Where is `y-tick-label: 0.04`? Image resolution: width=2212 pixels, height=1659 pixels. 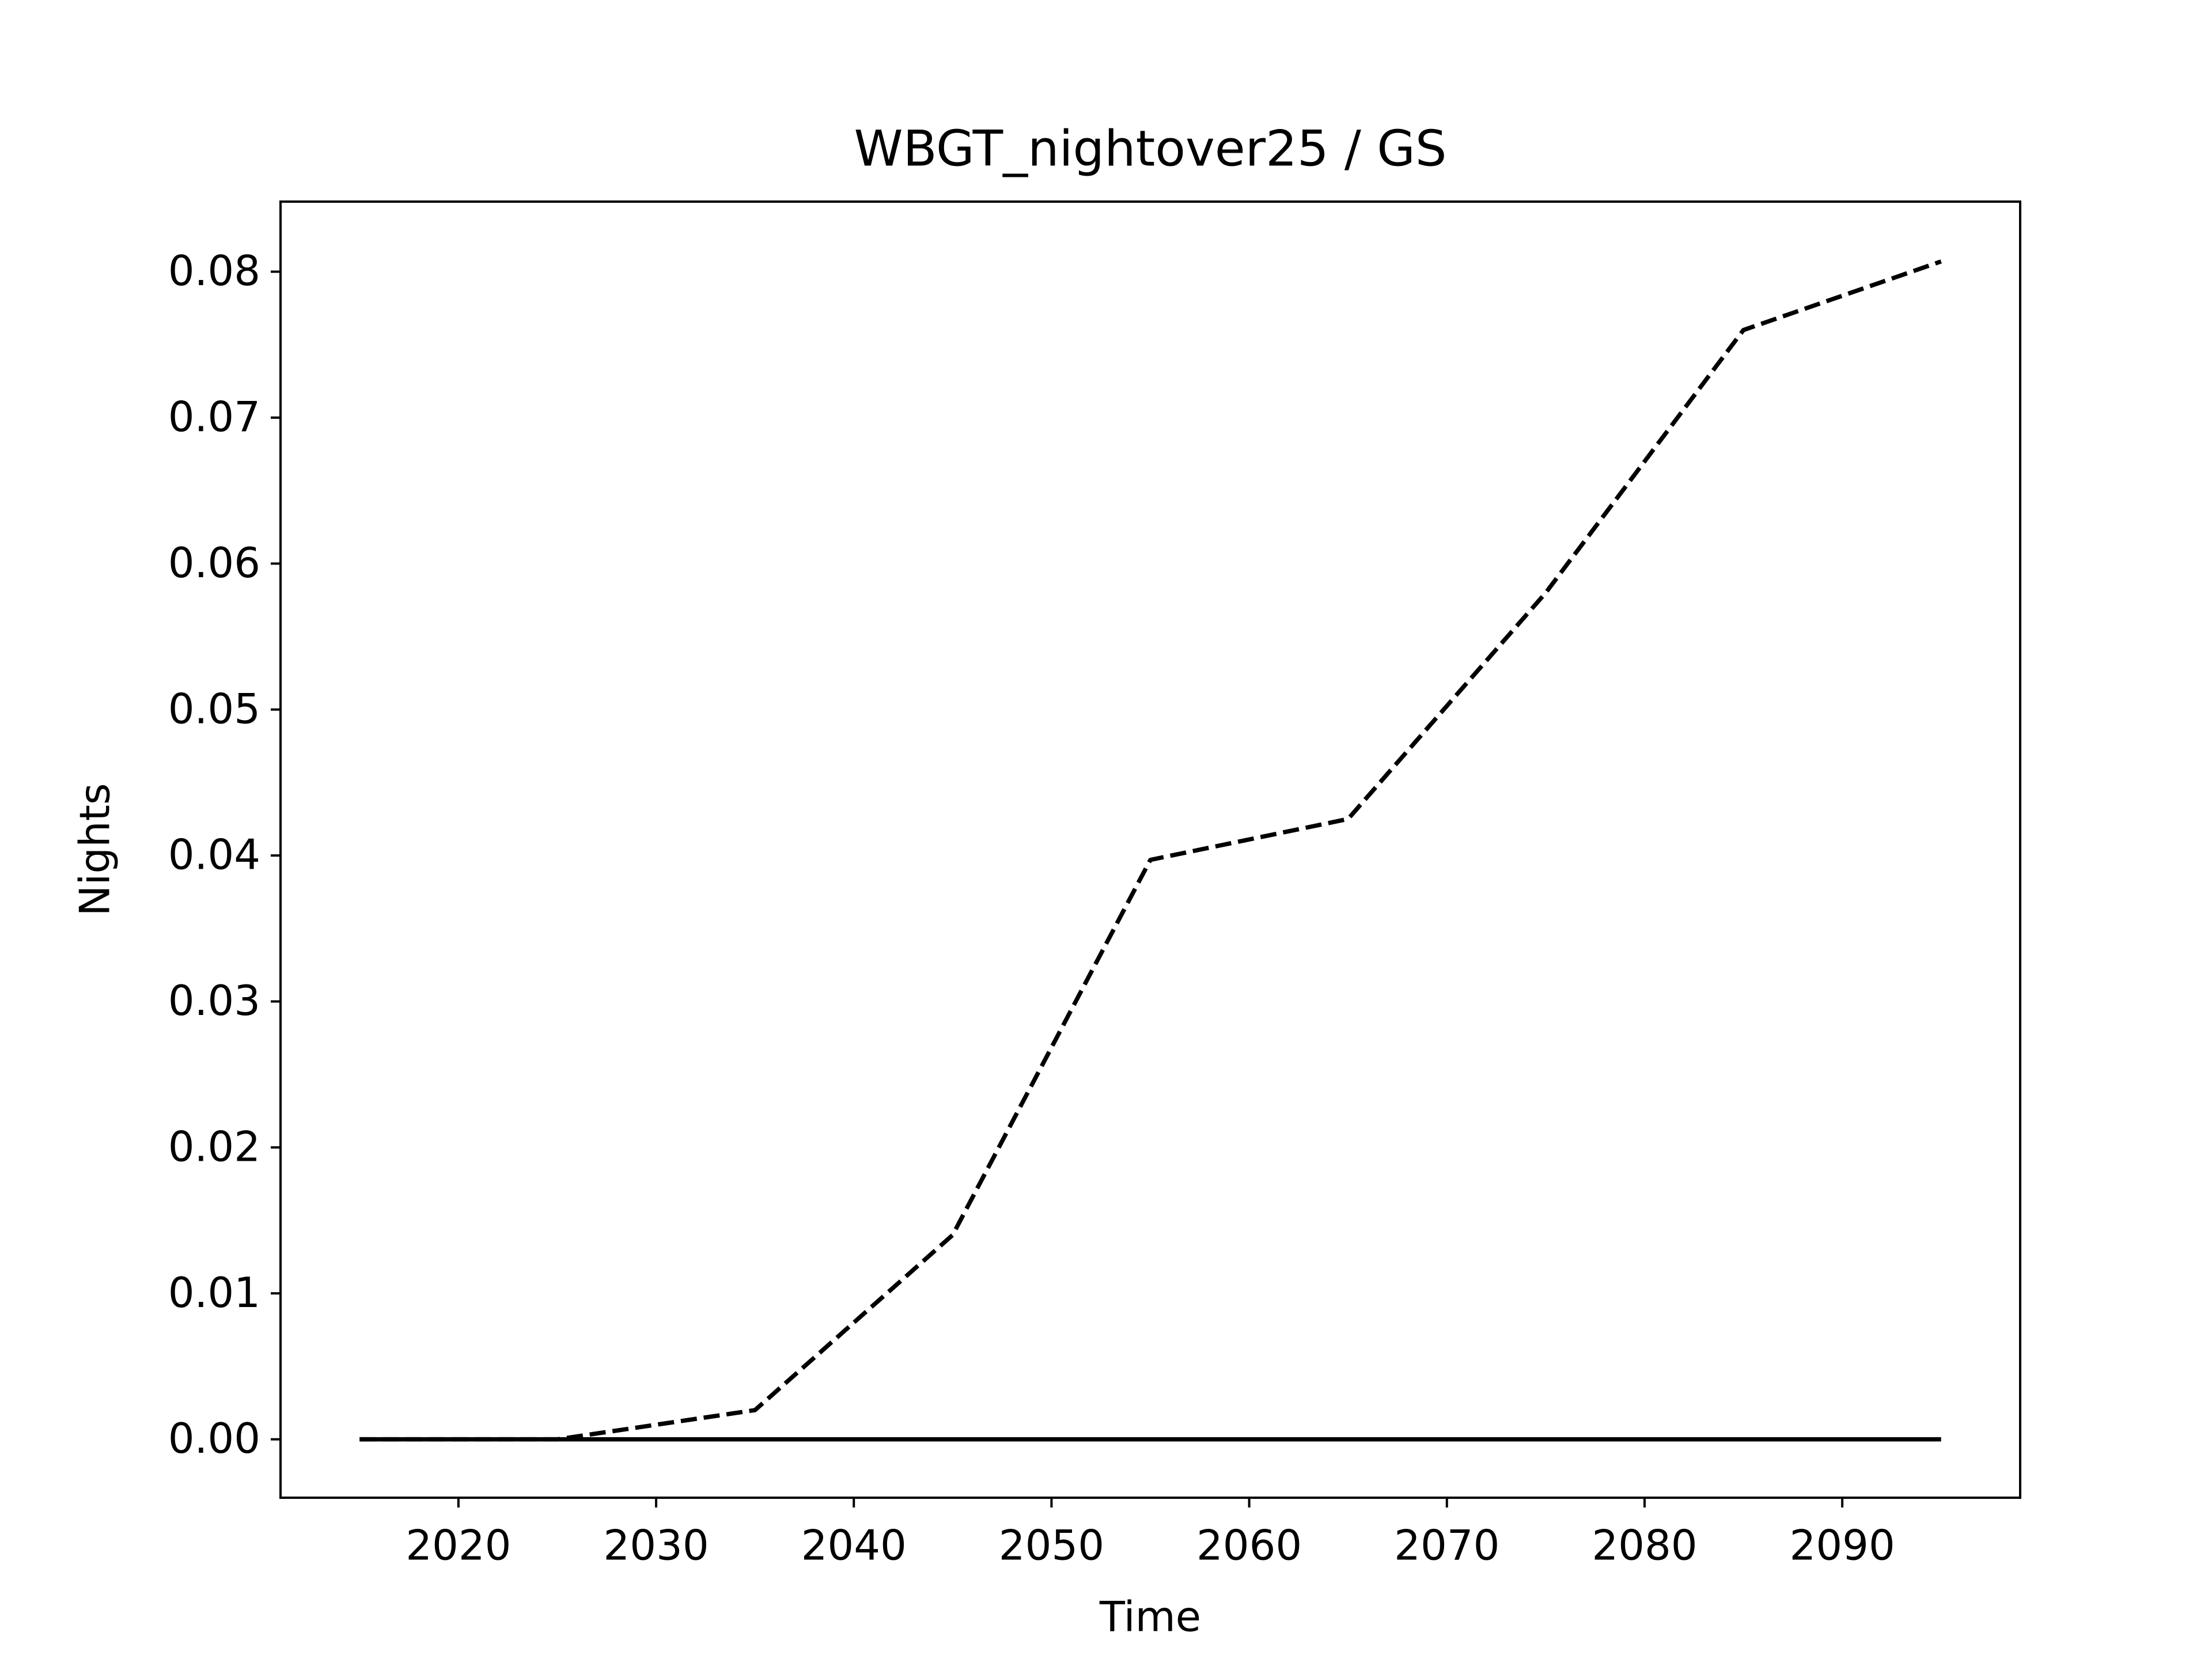 y-tick-label: 0.04 is located at coordinates (214, 855).